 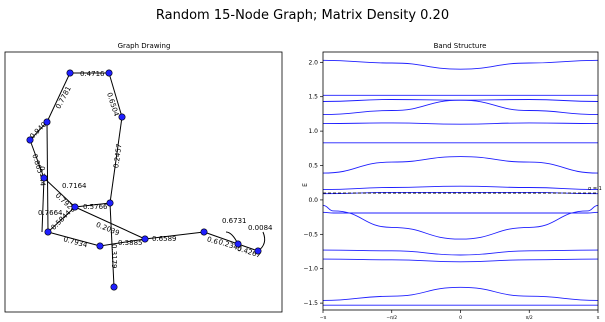 What do you see at coordinates (260, 228) in the screenshot?
I see `edge-weight-label: 0.0084` at bounding box center [260, 228].